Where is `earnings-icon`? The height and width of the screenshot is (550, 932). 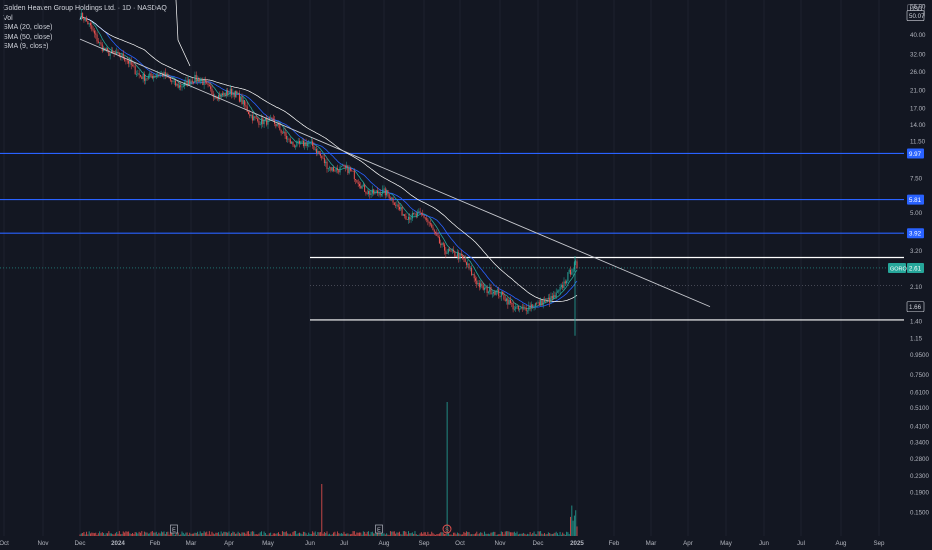 earnings-icon is located at coordinates (174, 529).